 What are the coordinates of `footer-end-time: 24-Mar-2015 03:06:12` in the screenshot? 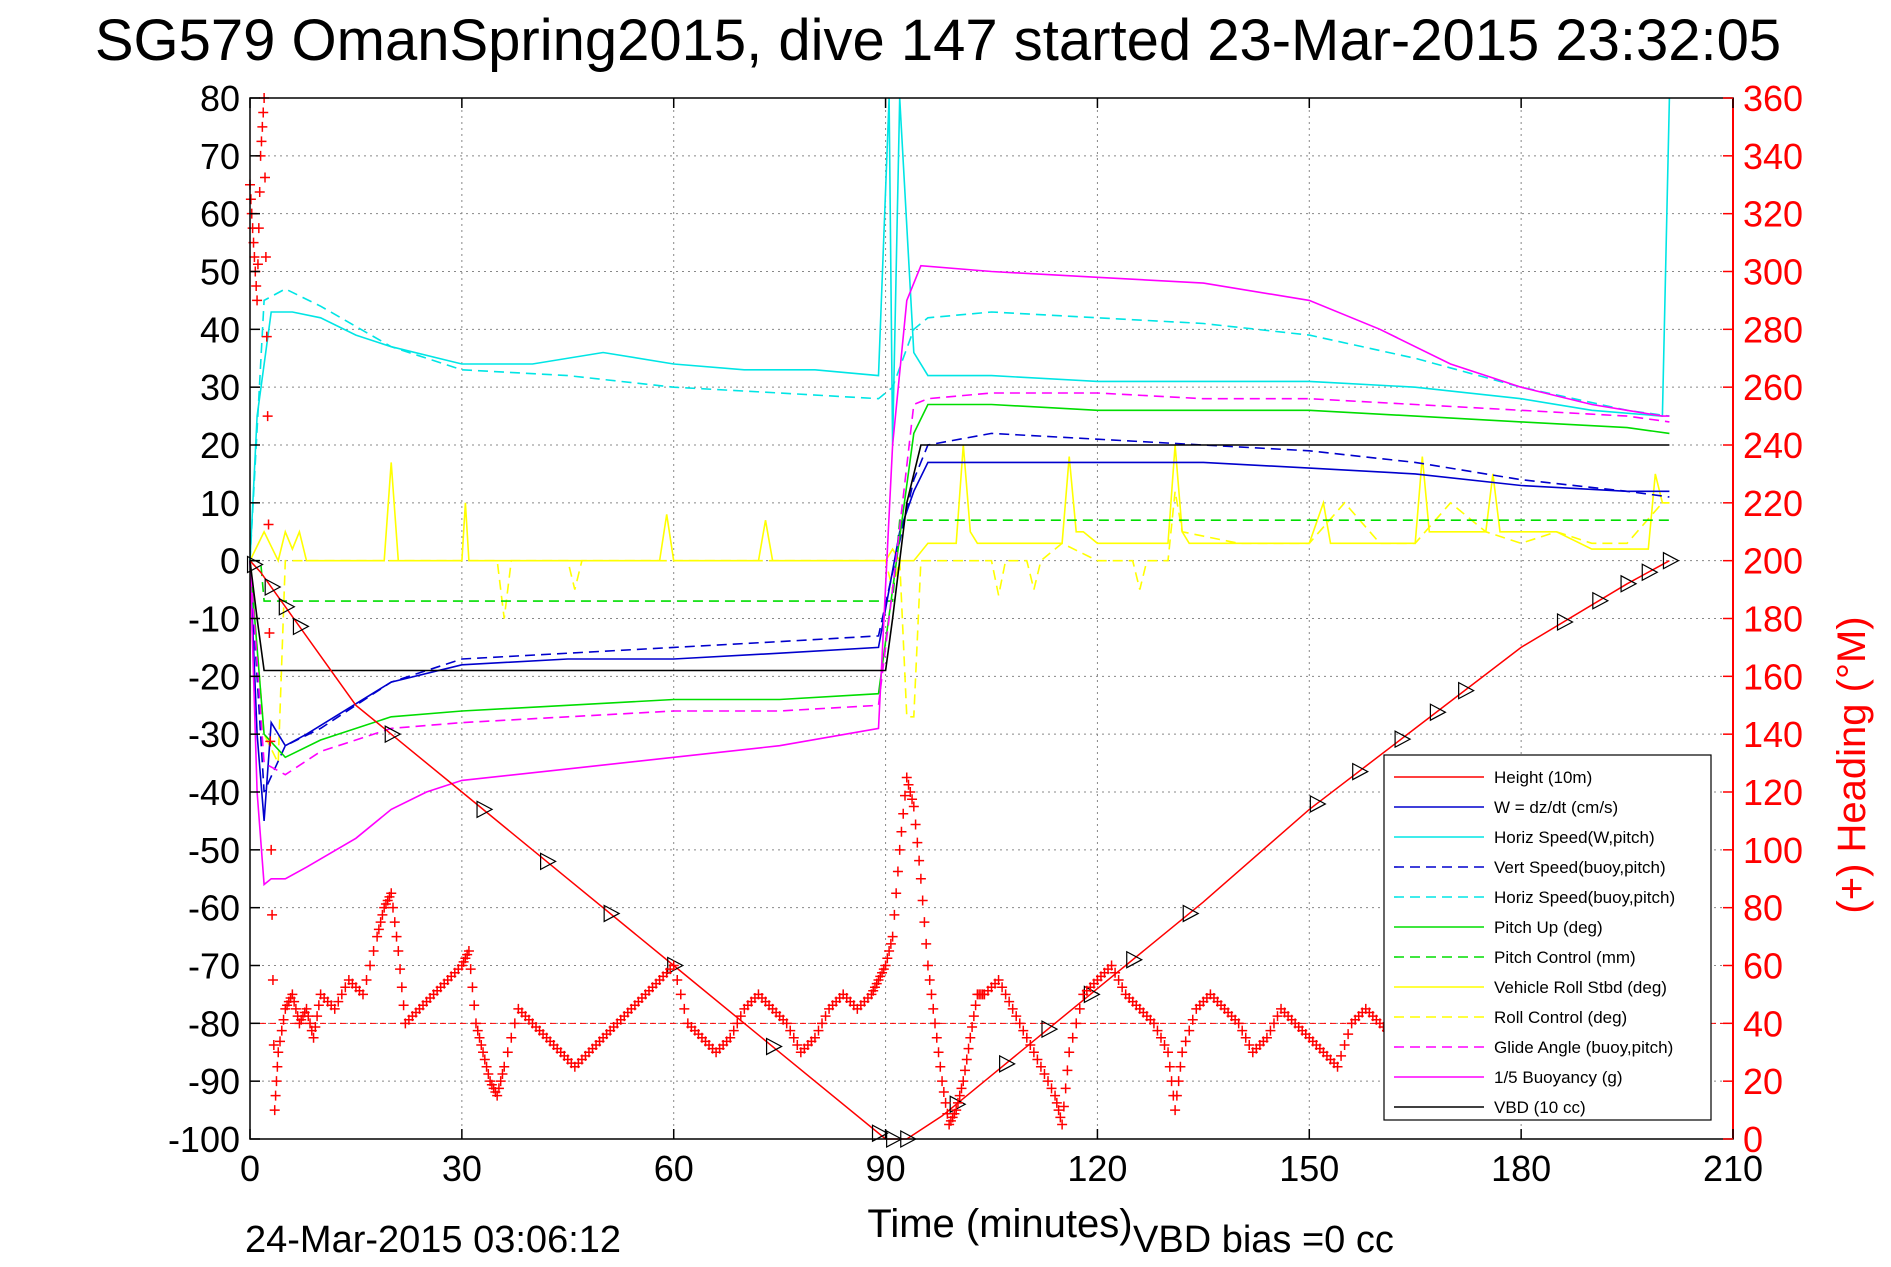 It's located at (433, 1240).